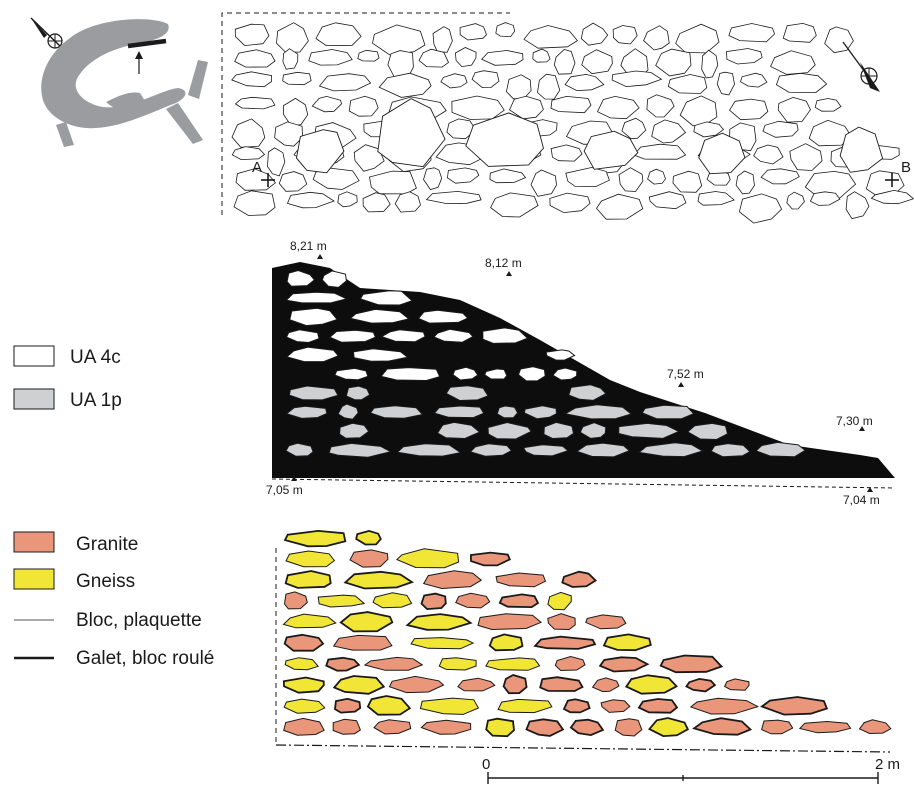  I want to click on elevation-label: 7,30 m, so click(854, 421).